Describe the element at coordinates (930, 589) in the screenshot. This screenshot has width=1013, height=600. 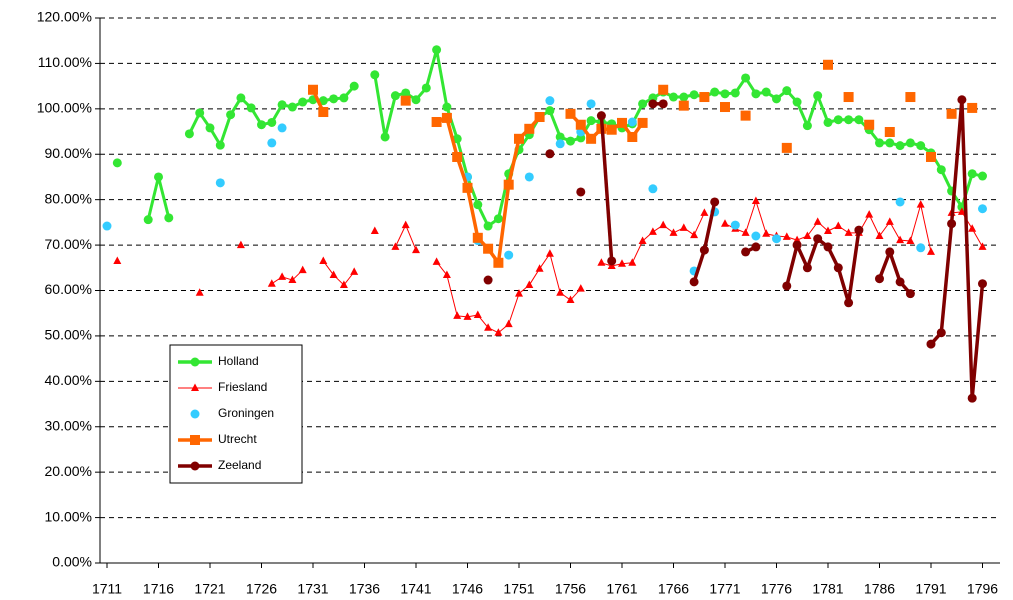
I see `x-tick-label: 1791` at that location.